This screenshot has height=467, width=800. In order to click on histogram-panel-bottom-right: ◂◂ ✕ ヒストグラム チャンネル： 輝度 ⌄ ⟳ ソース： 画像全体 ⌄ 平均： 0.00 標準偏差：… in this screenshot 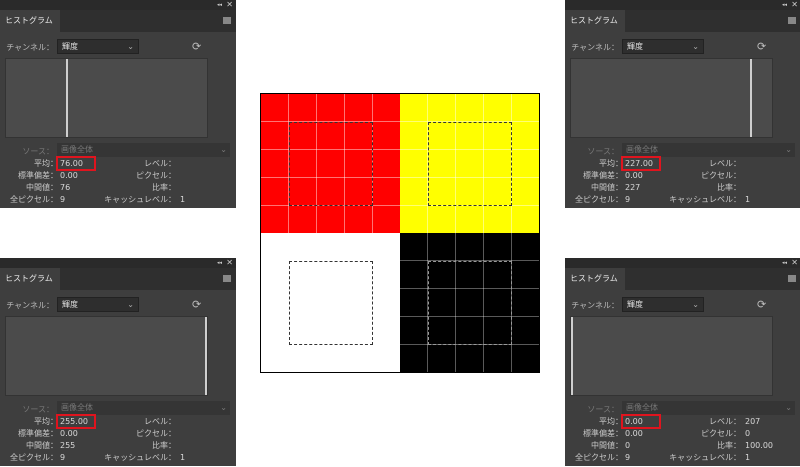, I will do `click(682, 362)`.